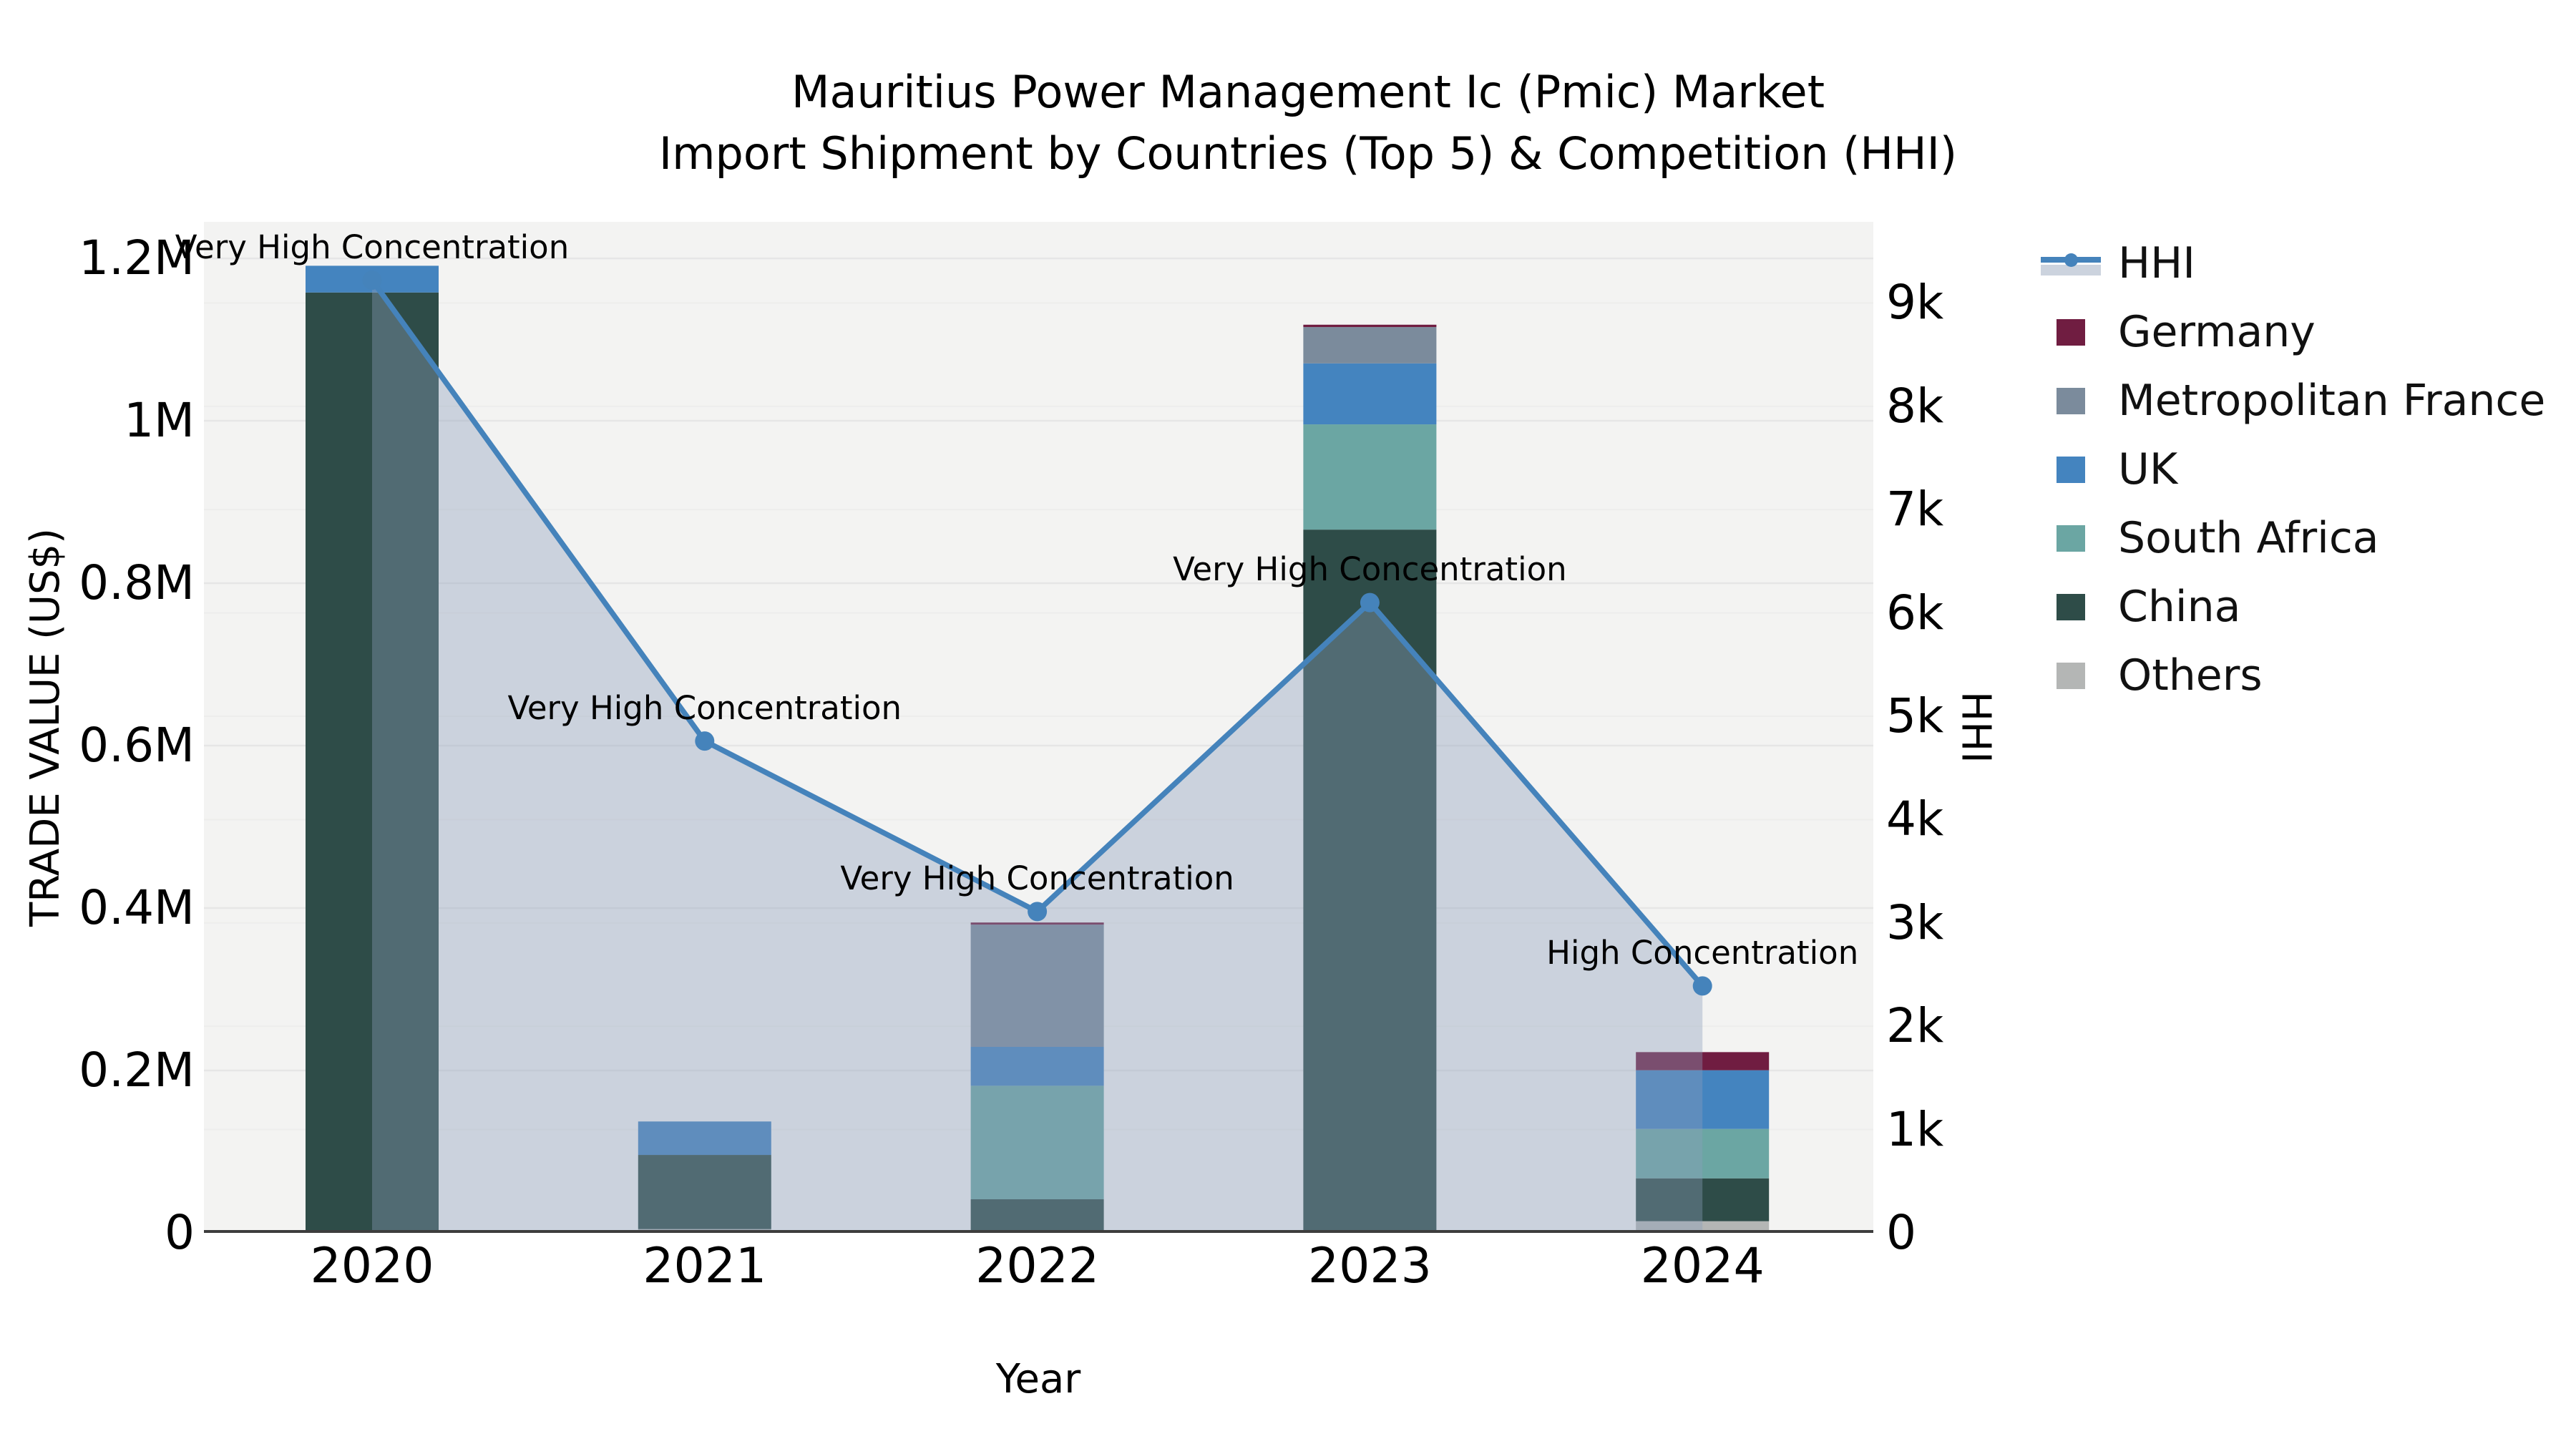  I want to click on bar-segment-china-2021, so click(704, 1192).